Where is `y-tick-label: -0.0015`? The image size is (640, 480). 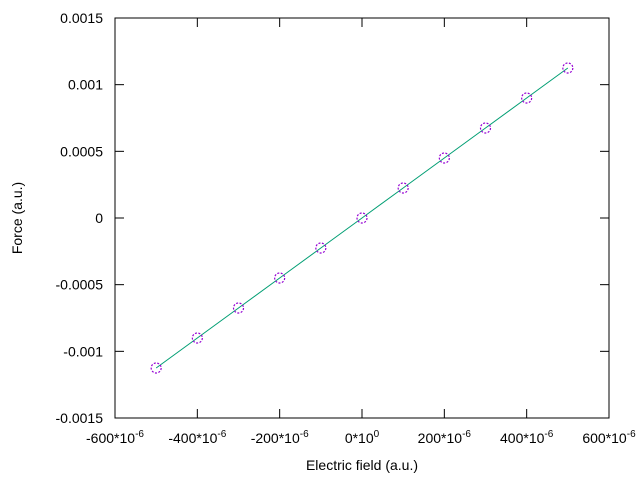
y-tick-label: -0.0015 is located at coordinates (80, 418).